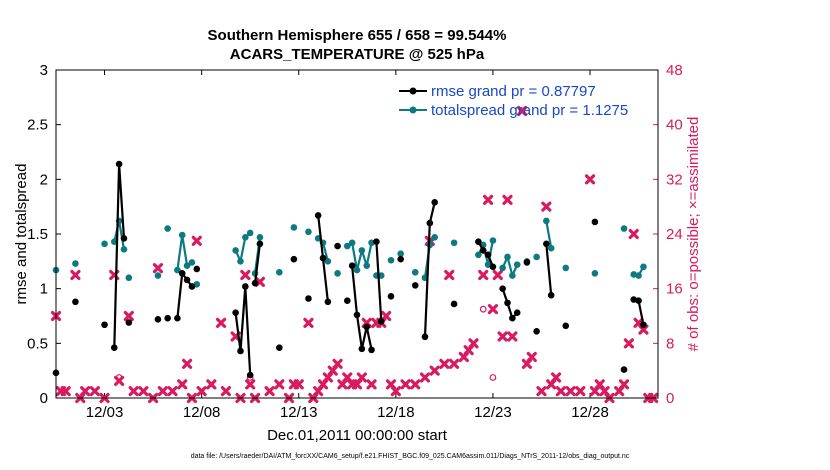 The height and width of the screenshot is (470, 830). I want to click on x-tick-label: 12/28, so click(590, 412).